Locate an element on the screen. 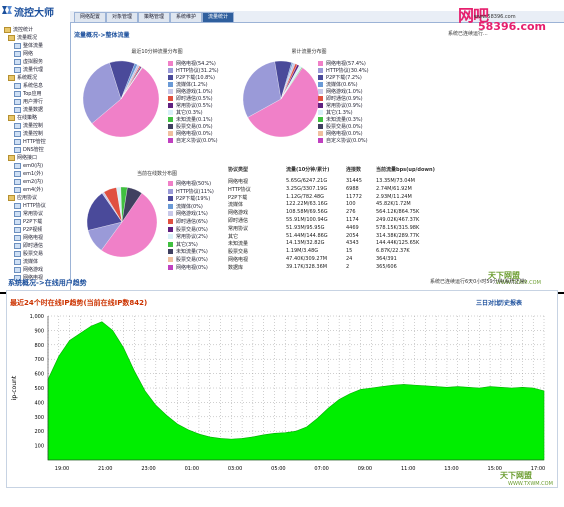 The height and width of the screenshot is (507, 564). legend-entry: 未知流量(7%) is located at coordinates (188, 251).